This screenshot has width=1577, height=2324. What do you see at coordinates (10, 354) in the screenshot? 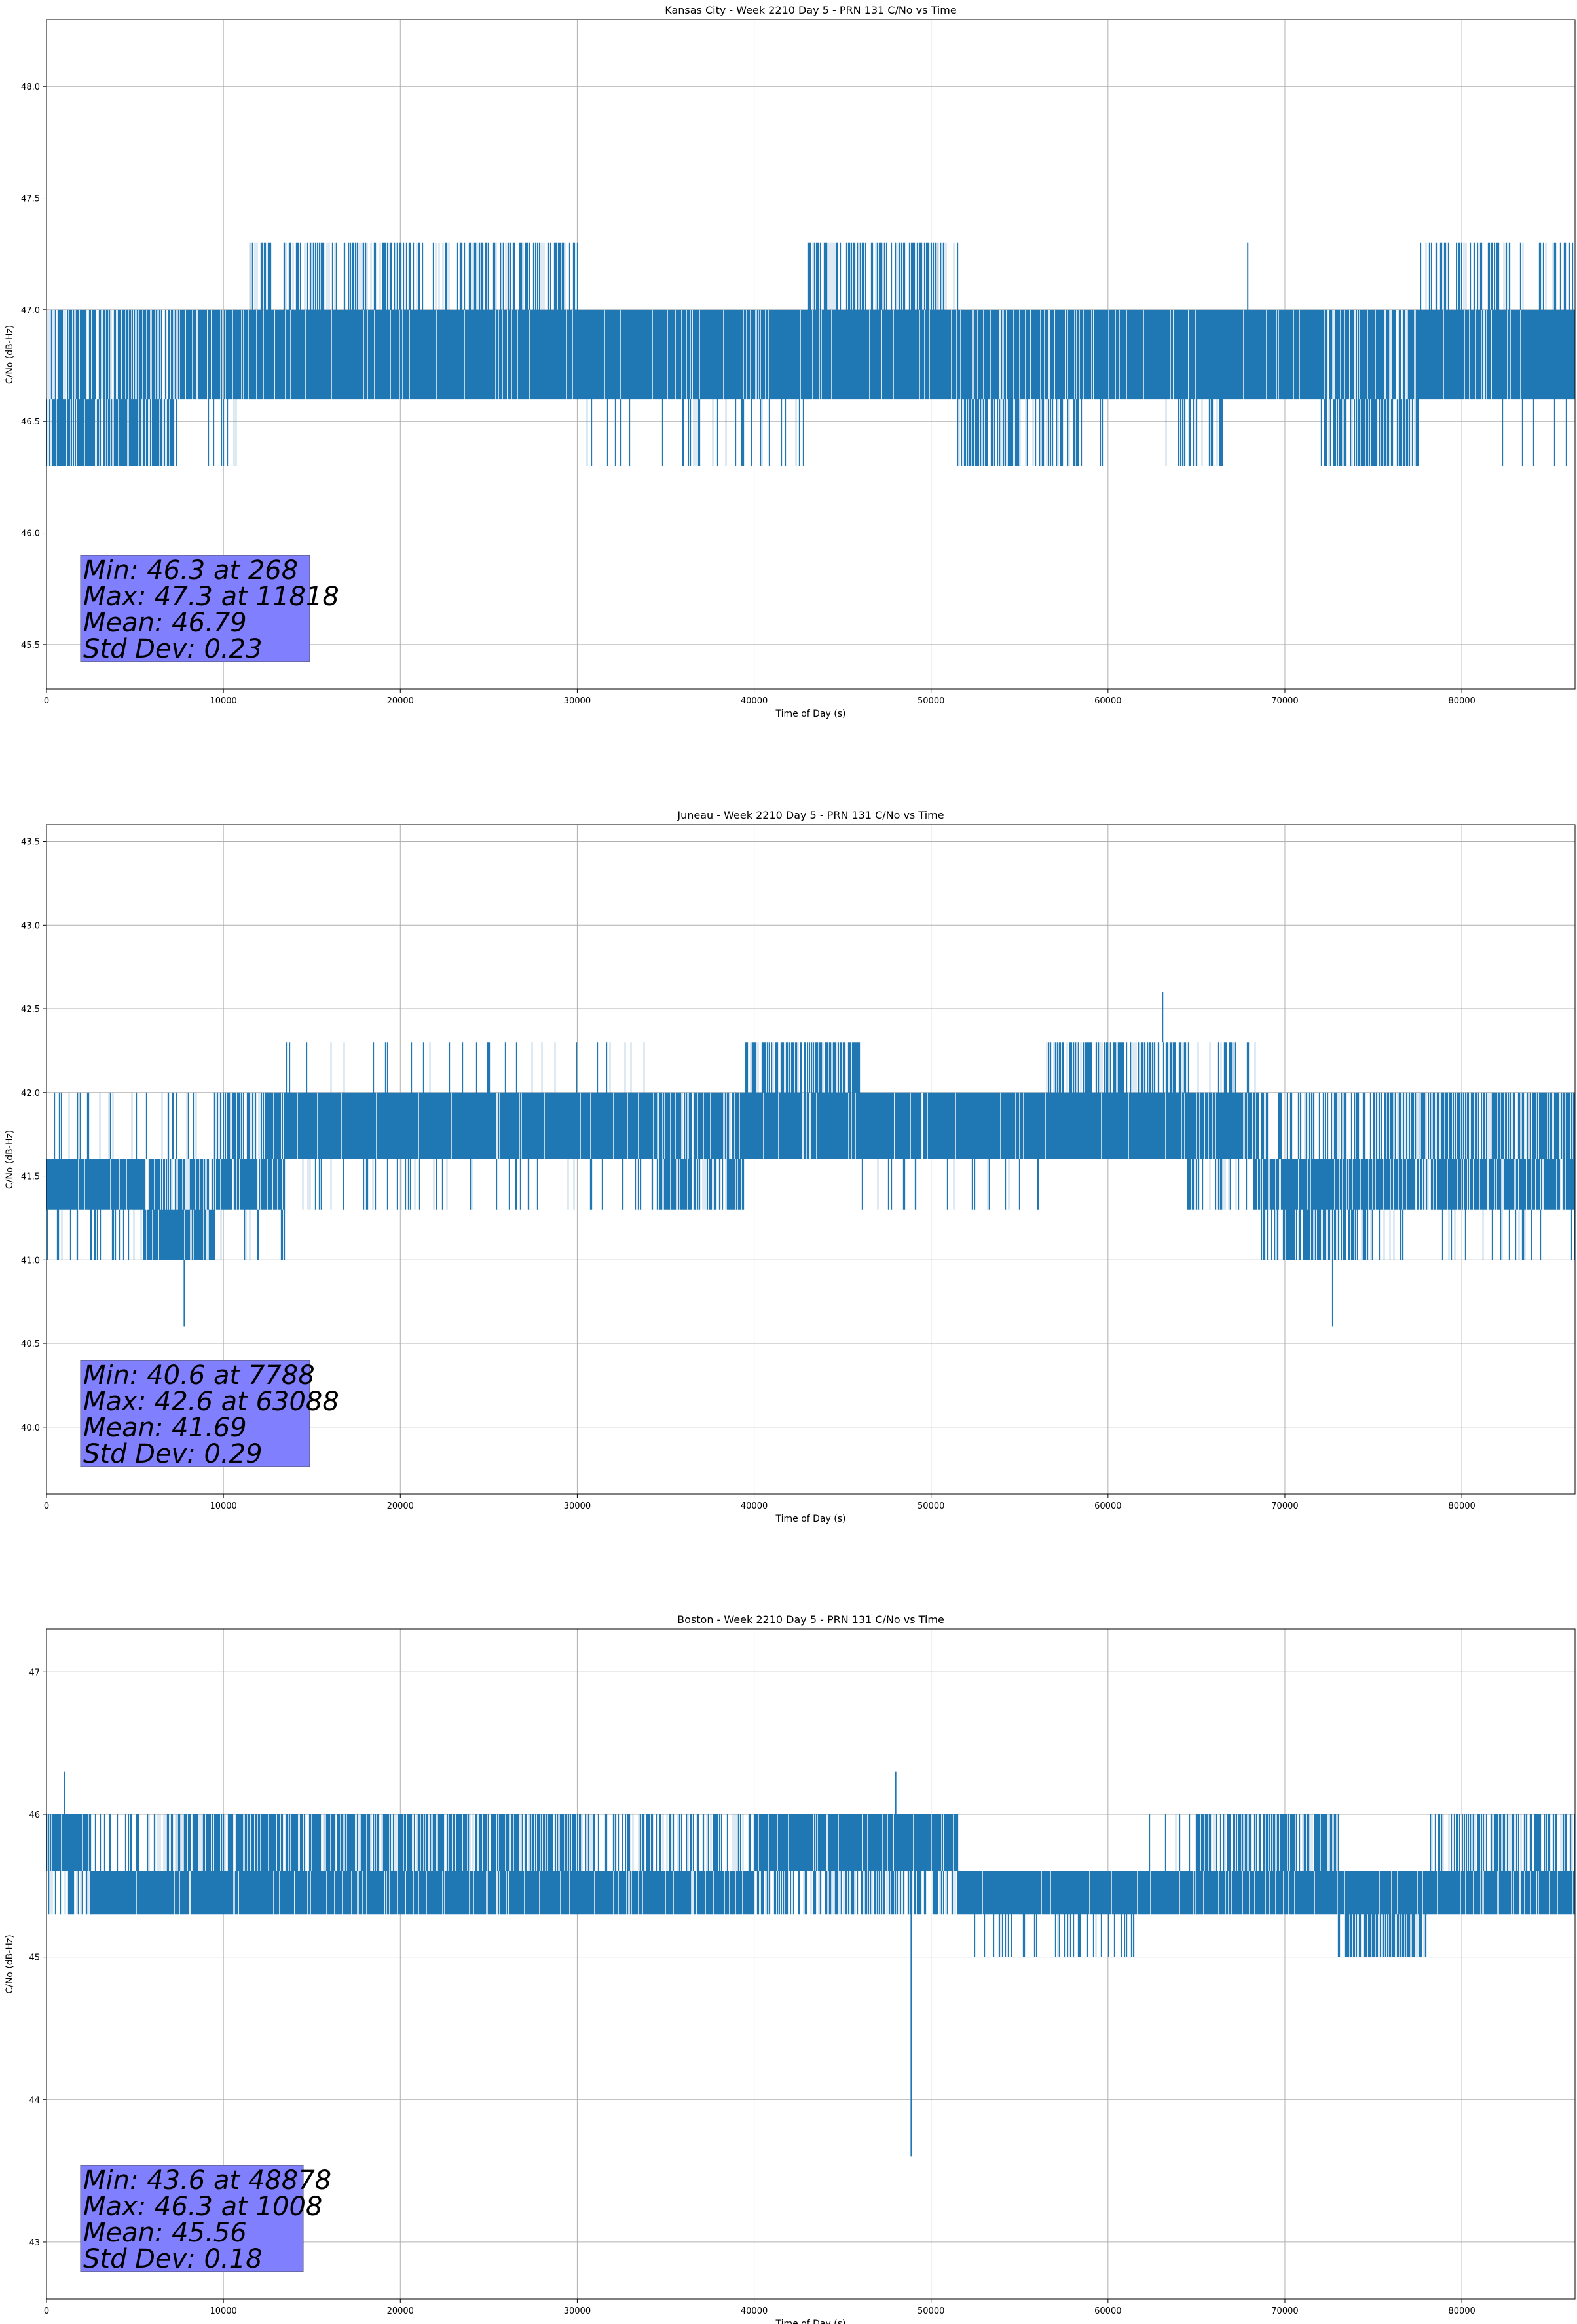
I see `y-axis-label: C/No (dB-Hz)` at bounding box center [10, 354].